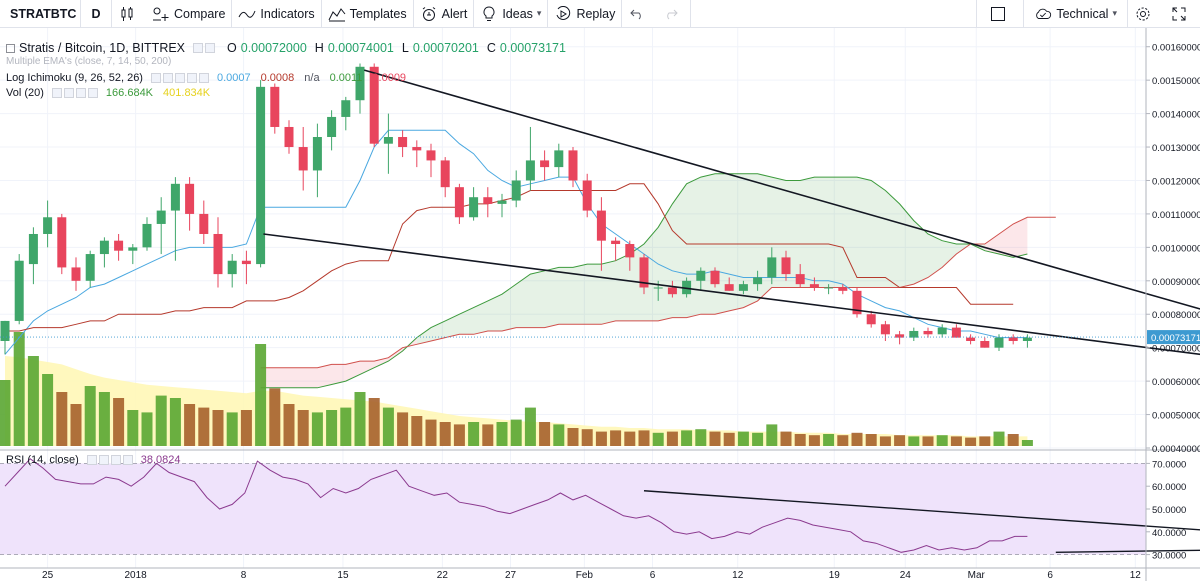 The width and height of the screenshot is (1200, 581). I want to click on compare-button: Compare, so click(188, 14).